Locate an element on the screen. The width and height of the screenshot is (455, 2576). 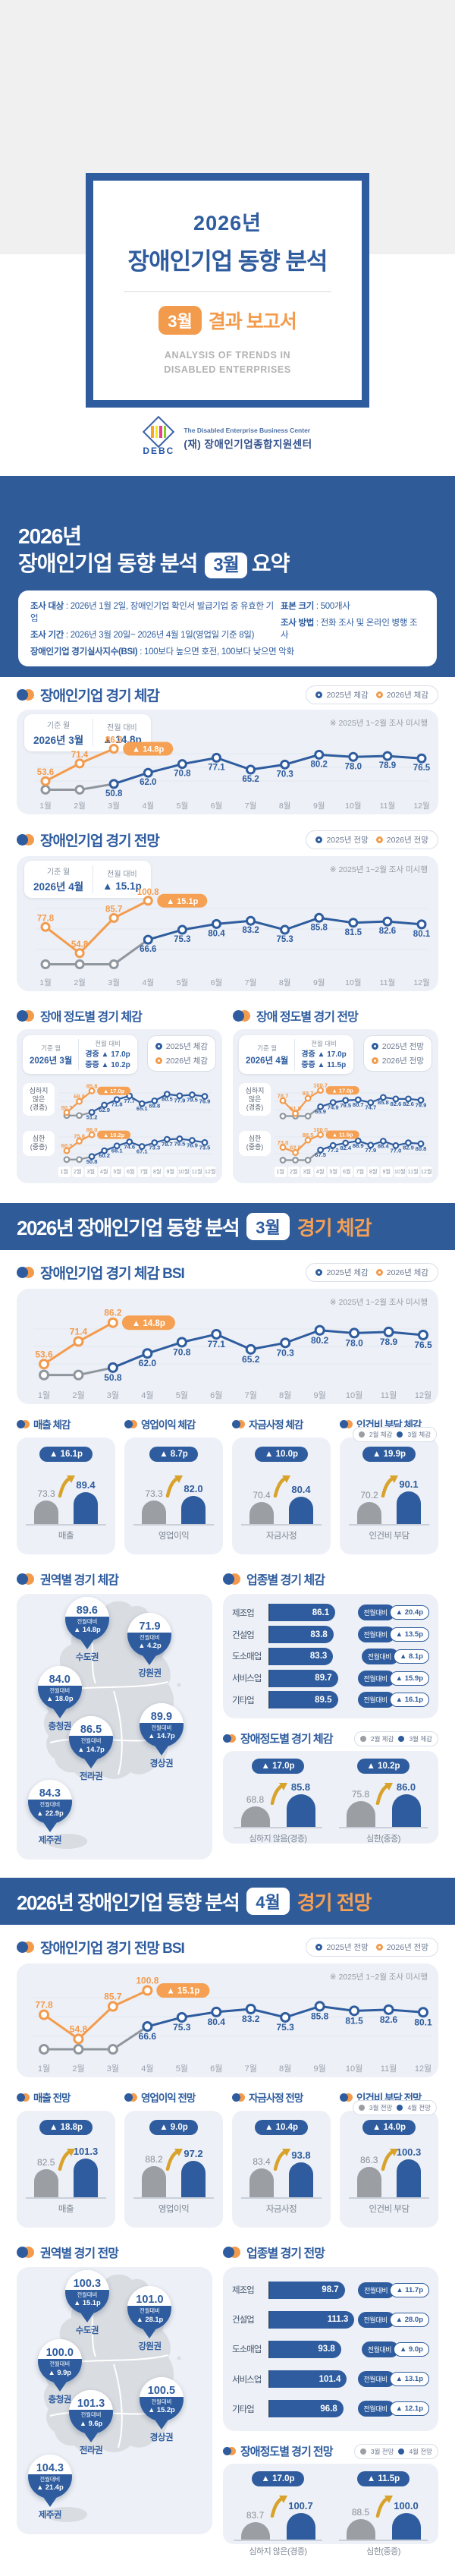
svg-text: 77.1 is located at coordinates (216, 768).